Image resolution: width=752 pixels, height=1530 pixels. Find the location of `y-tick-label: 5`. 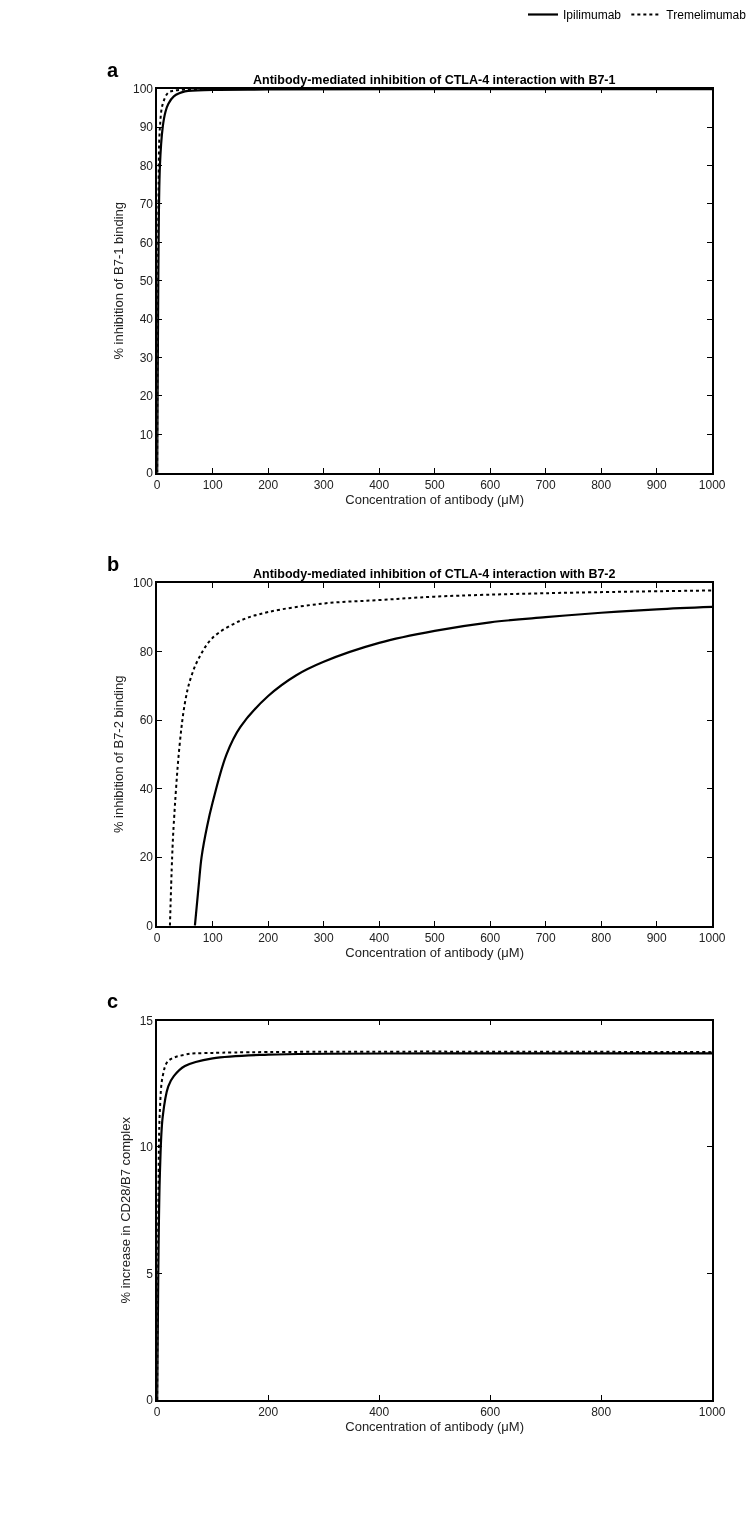

y-tick-label: 5 is located at coordinates (150, 1273).